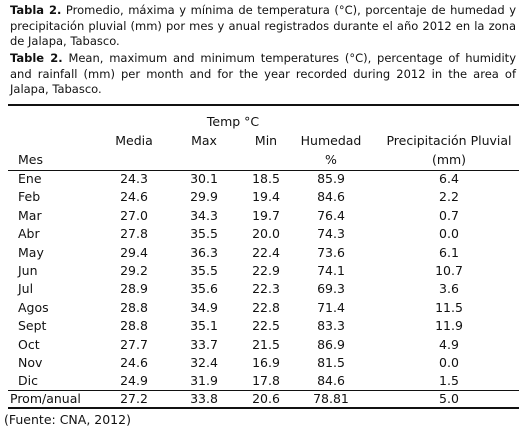  I want to click on group-header: Temp °C, so click(233, 121).